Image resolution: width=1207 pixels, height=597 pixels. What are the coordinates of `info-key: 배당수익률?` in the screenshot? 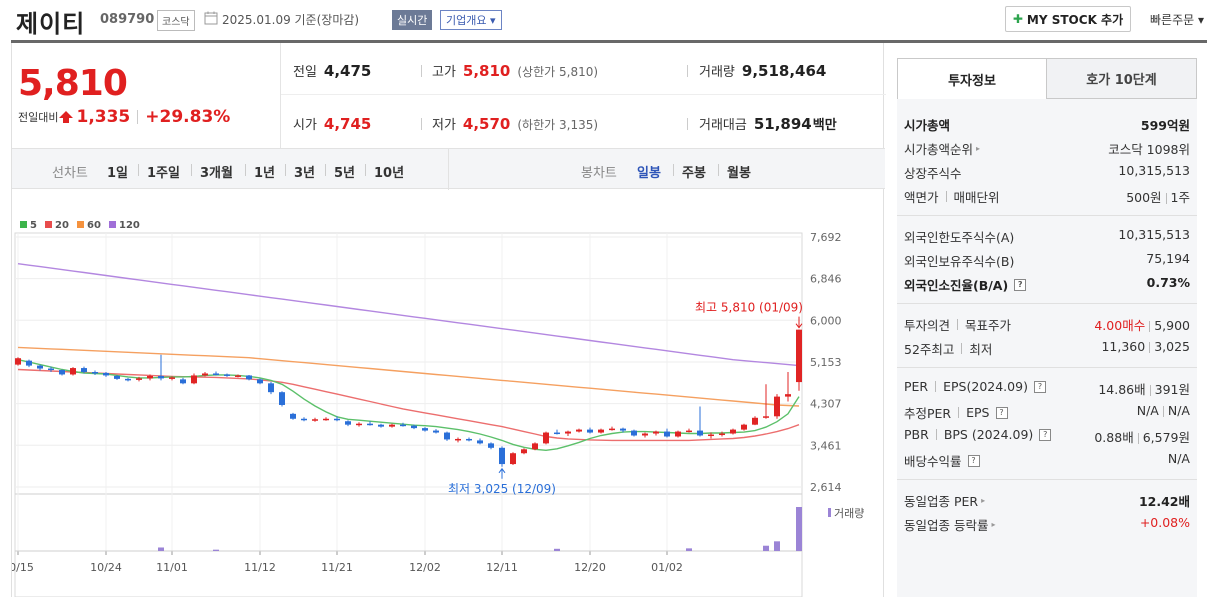 It's located at (942, 460).